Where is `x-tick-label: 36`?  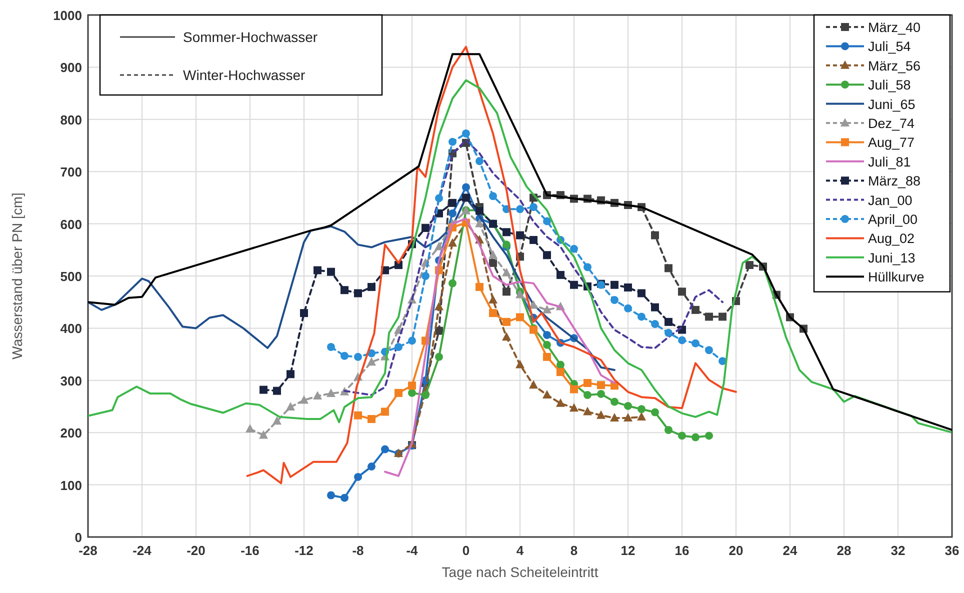 x-tick-label: 36 is located at coordinates (952, 550).